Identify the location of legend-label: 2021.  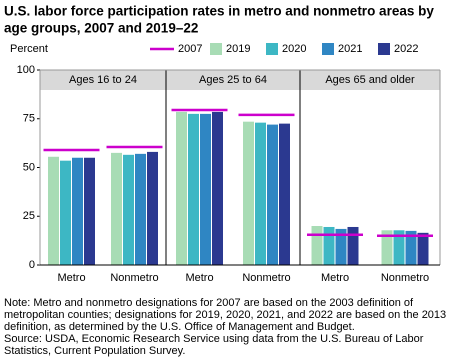
(350, 49).